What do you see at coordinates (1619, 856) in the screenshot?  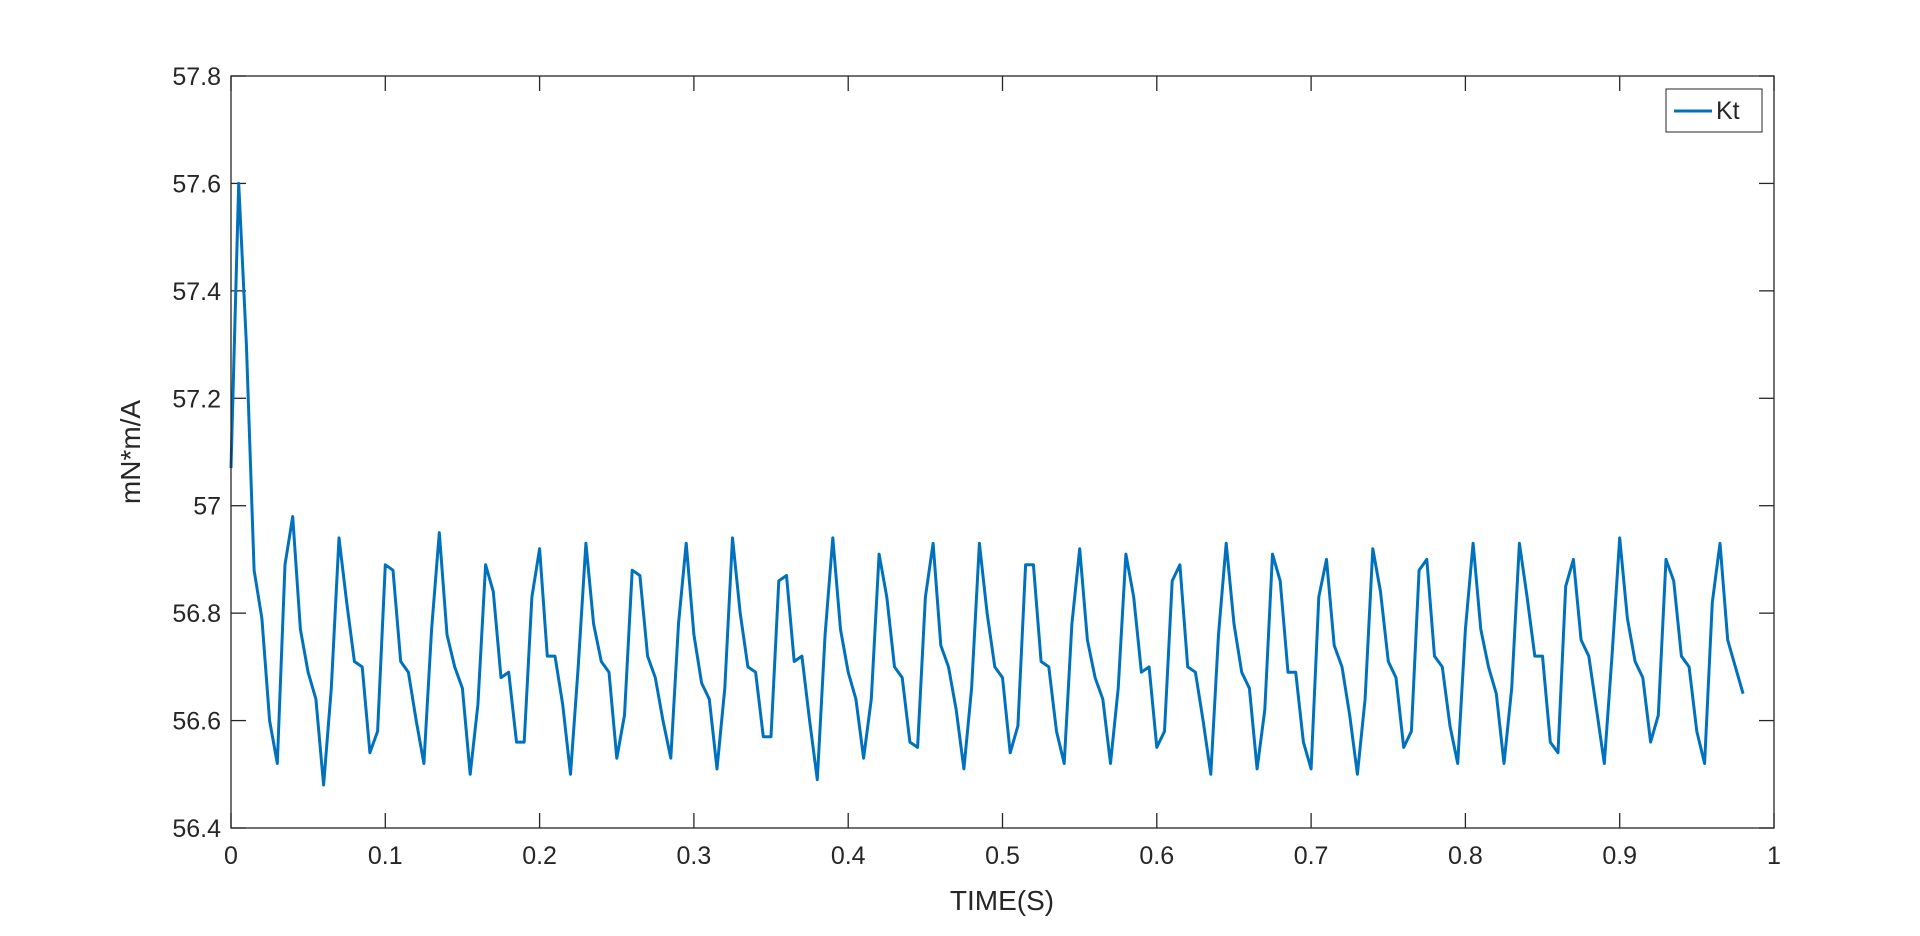 I see `x-tick-label: 0.9` at bounding box center [1619, 856].